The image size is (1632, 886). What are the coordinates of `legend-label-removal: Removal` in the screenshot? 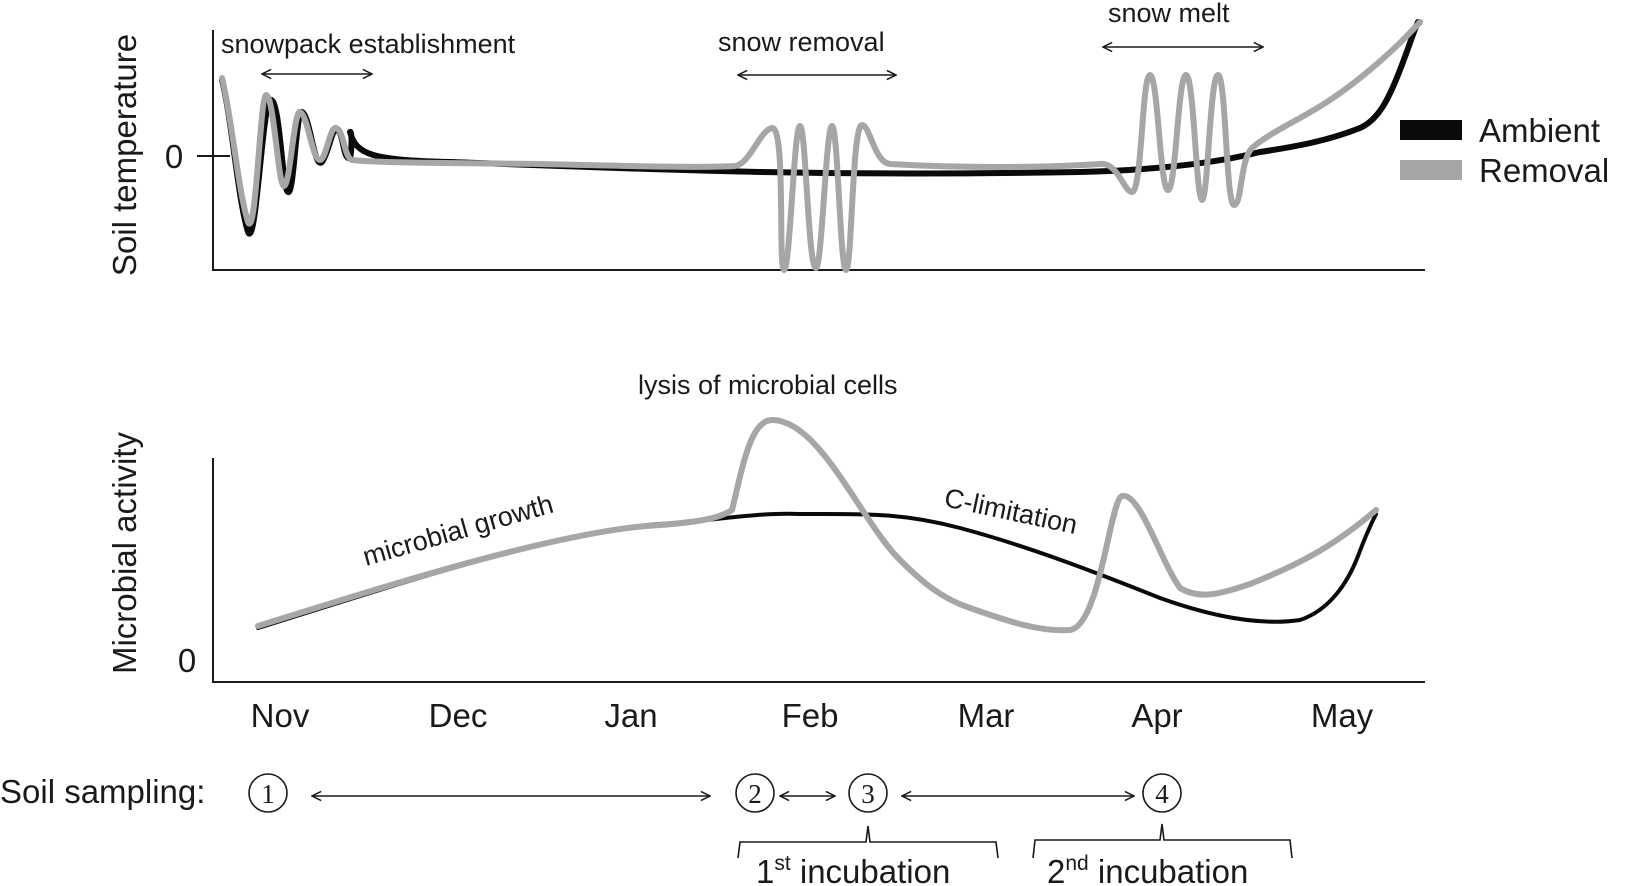 It's located at (1544, 170).